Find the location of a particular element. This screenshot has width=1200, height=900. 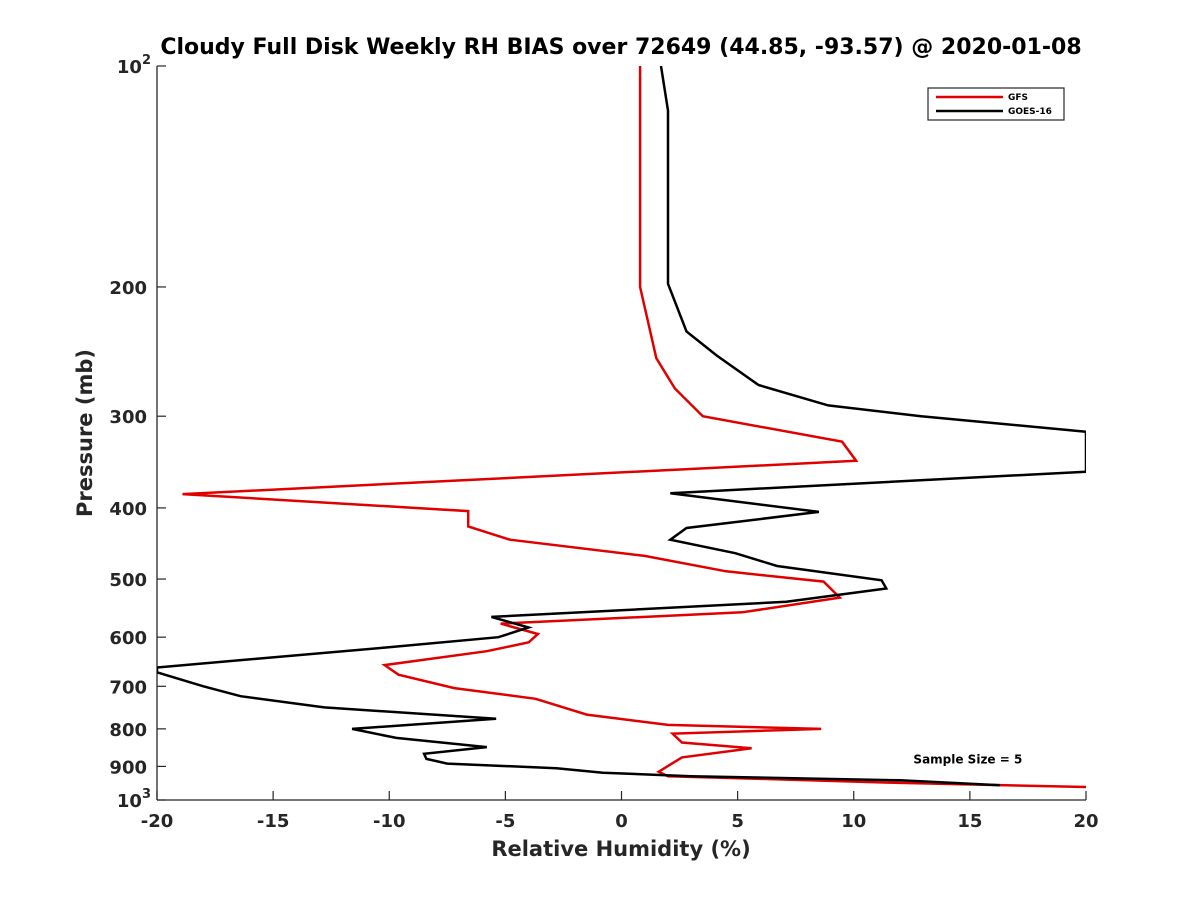

y-ticks: 10² 200 300 400 500 600 700 800 900 10³ is located at coordinates (137, 432).